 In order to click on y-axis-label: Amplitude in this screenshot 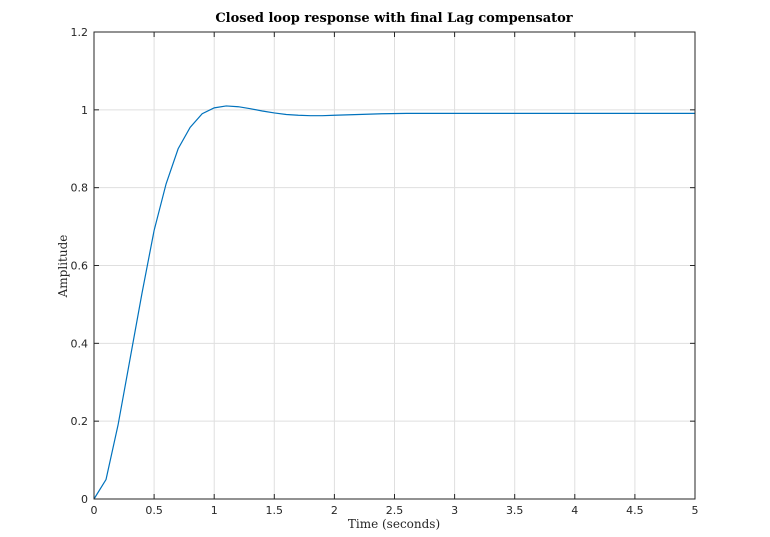, I will do `click(63, 267)`.